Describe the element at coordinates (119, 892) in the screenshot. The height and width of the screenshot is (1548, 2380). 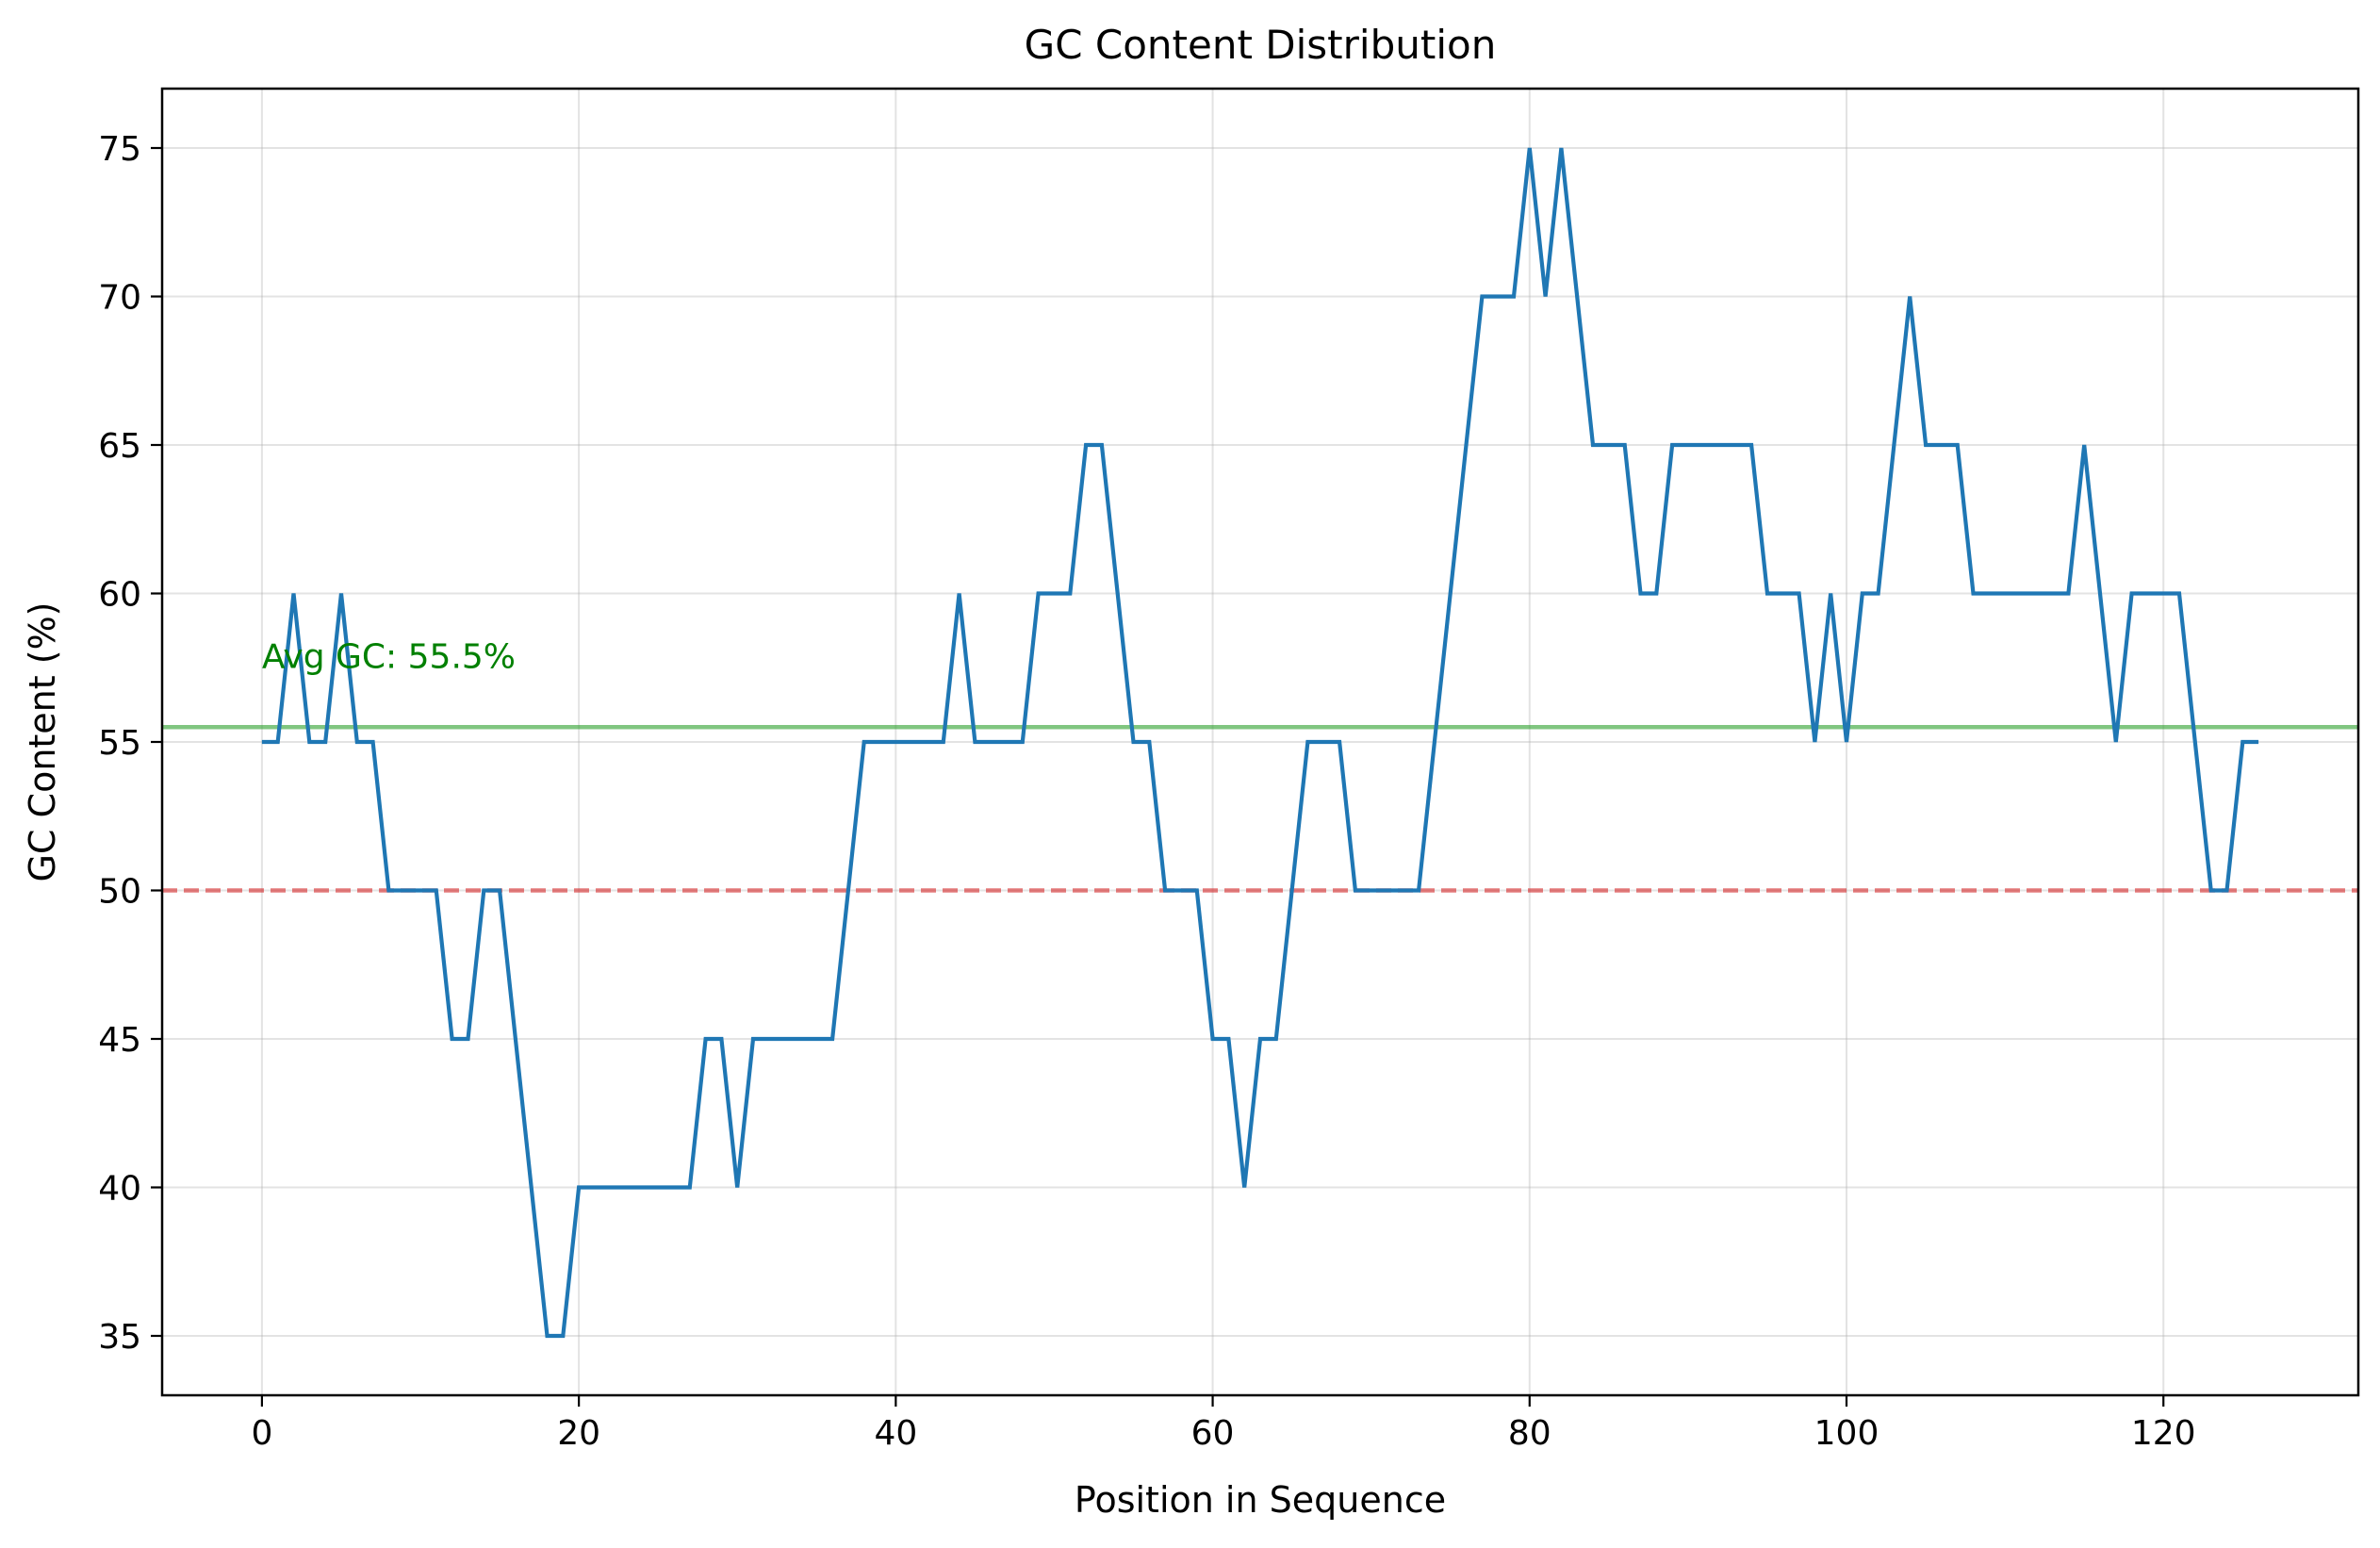
I see `y-tick-label: 50` at that location.